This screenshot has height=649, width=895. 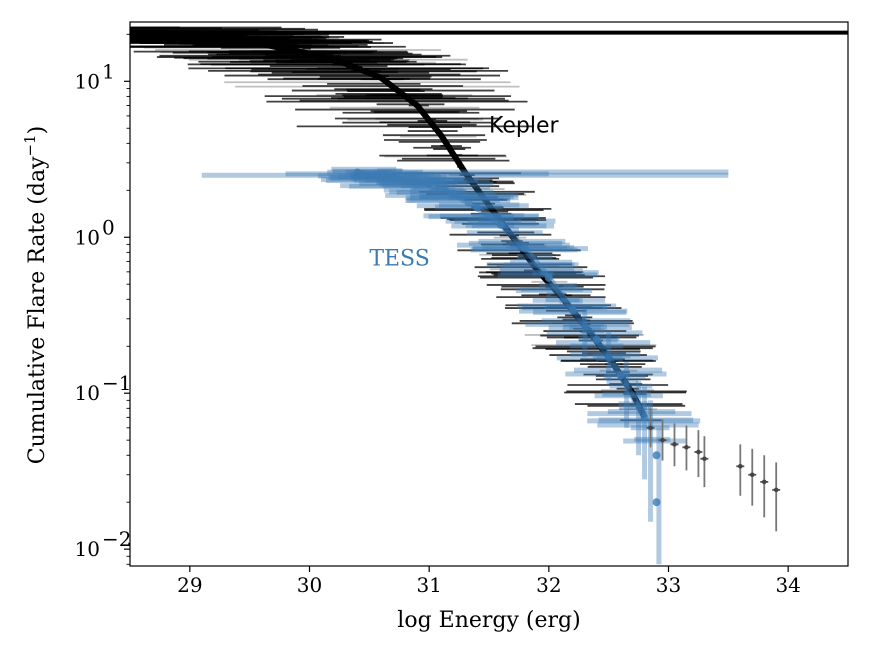 I want to click on x-tick-label: 31, so click(x=428, y=585).